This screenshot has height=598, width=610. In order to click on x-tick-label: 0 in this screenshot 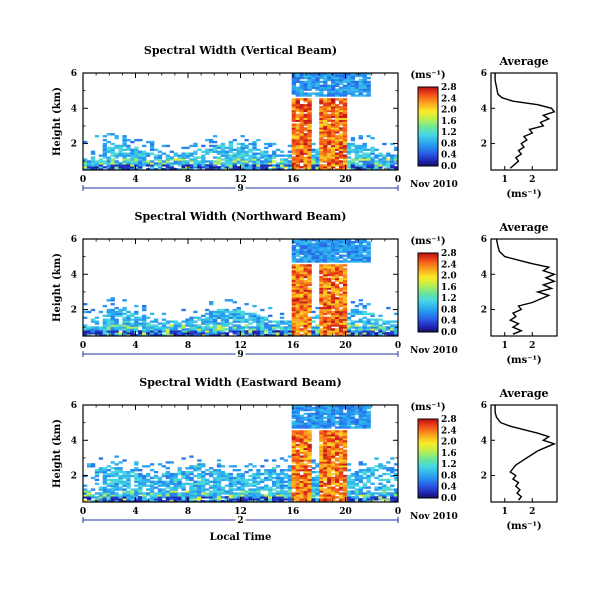, I will do `click(83, 180)`.